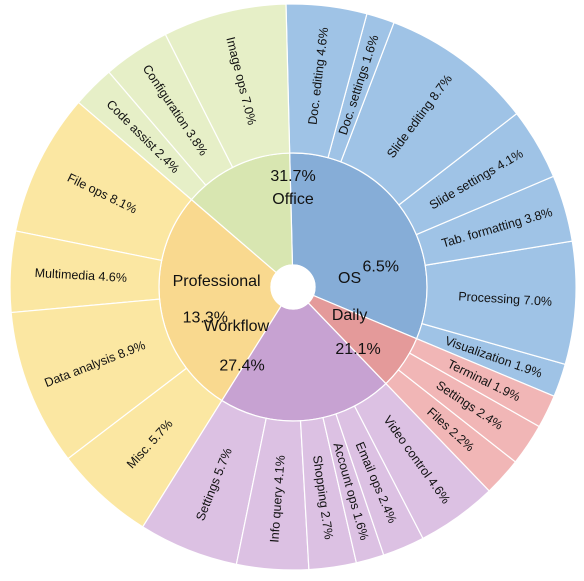 The image size is (584, 581). What do you see at coordinates (481, 382) in the screenshot?
I see `outer-segment-os-terminal` at bounding box center [481, 382].